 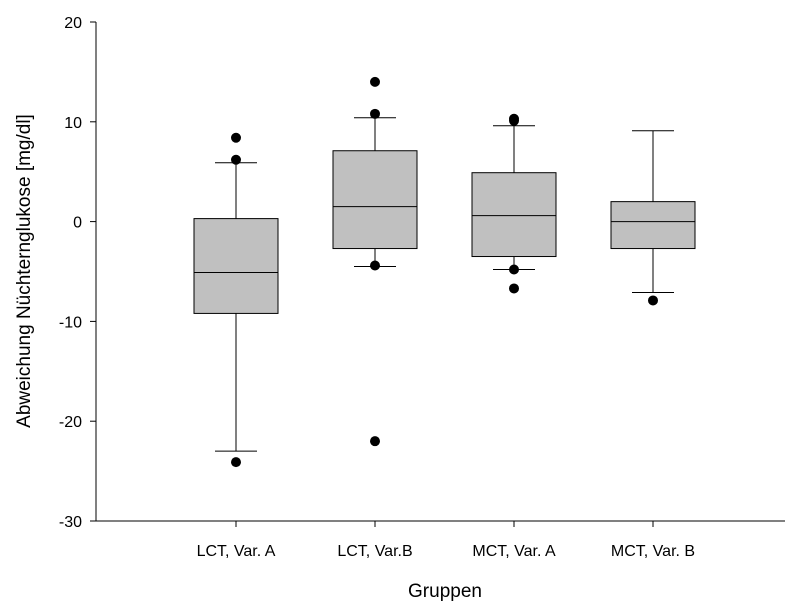 I want to click on y-axis-ticks: -30 -20 -10 0 10 20, so click(x=77, y=273).